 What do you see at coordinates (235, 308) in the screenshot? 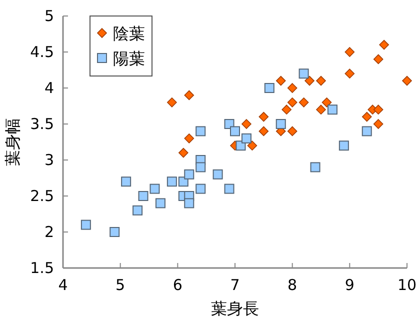
I see `x-axis-title: 葉身長` at bounding box center [235, 308].